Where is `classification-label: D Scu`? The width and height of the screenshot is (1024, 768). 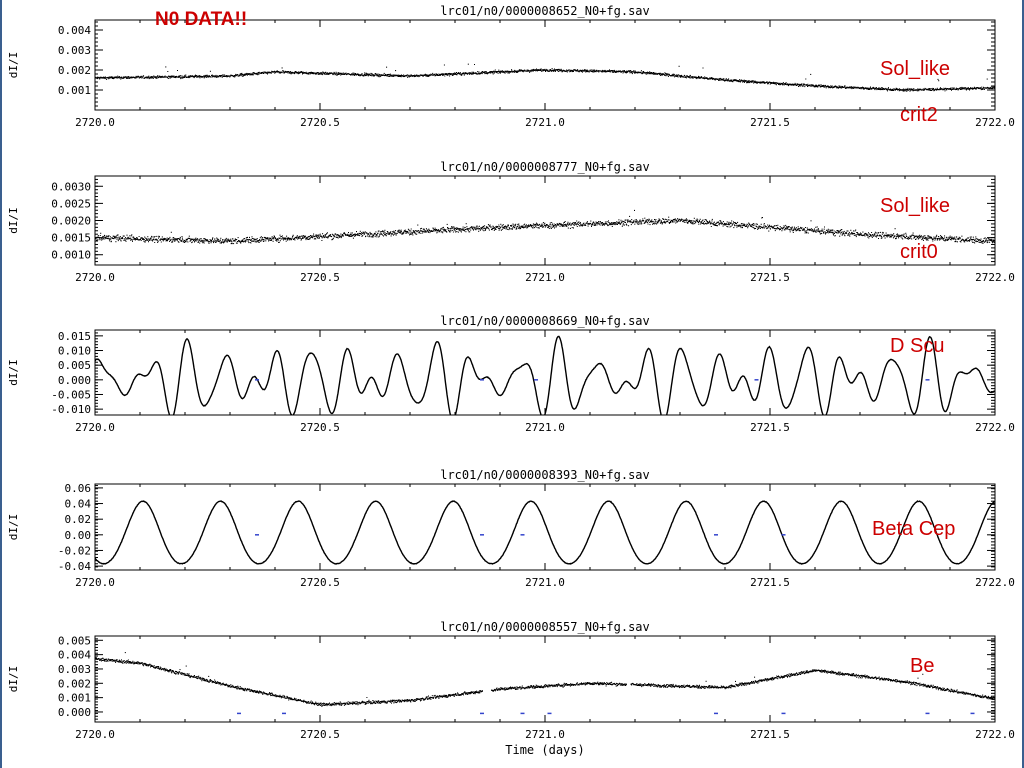
classification-label: D Scu is located at coordinates (917, 346).